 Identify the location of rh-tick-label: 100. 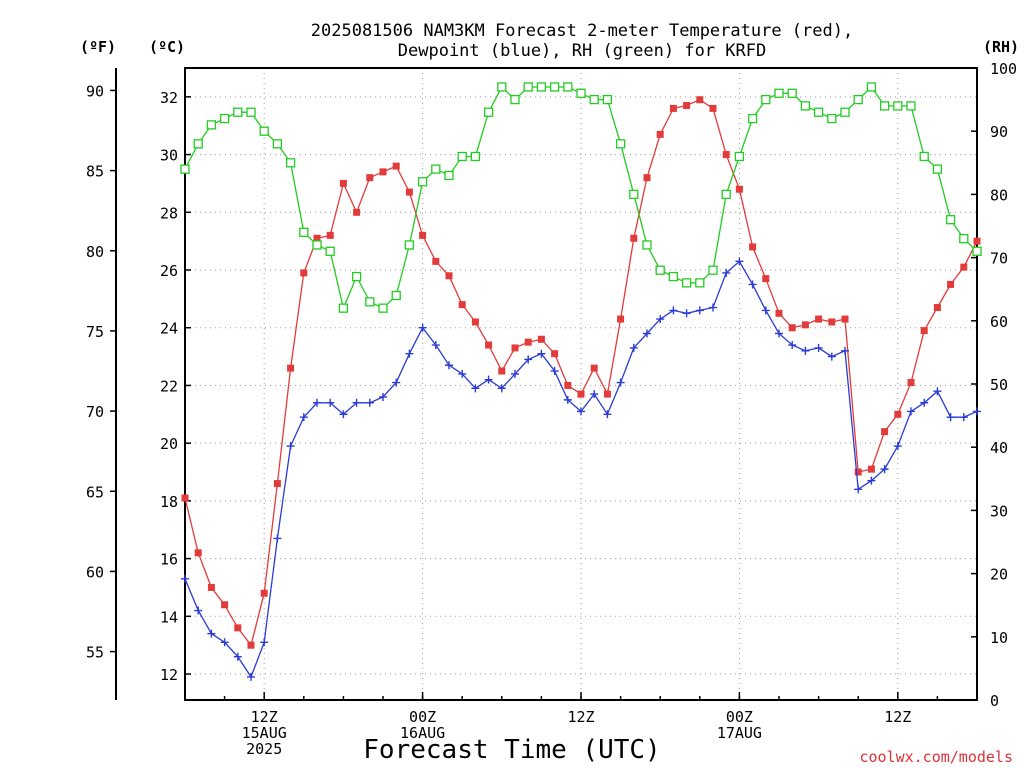
(1003, 69).